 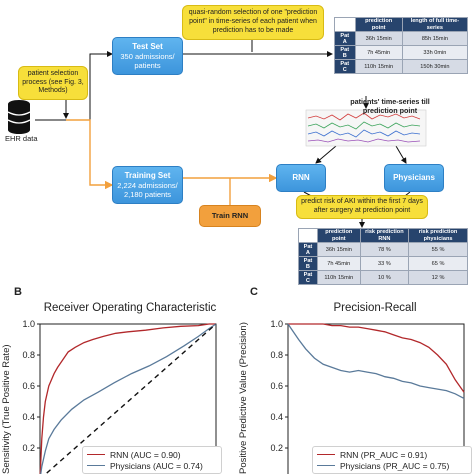 I want to click on roc-legend-physicians: Physicians (AUC = 0.74), so click(x=152, y=465).